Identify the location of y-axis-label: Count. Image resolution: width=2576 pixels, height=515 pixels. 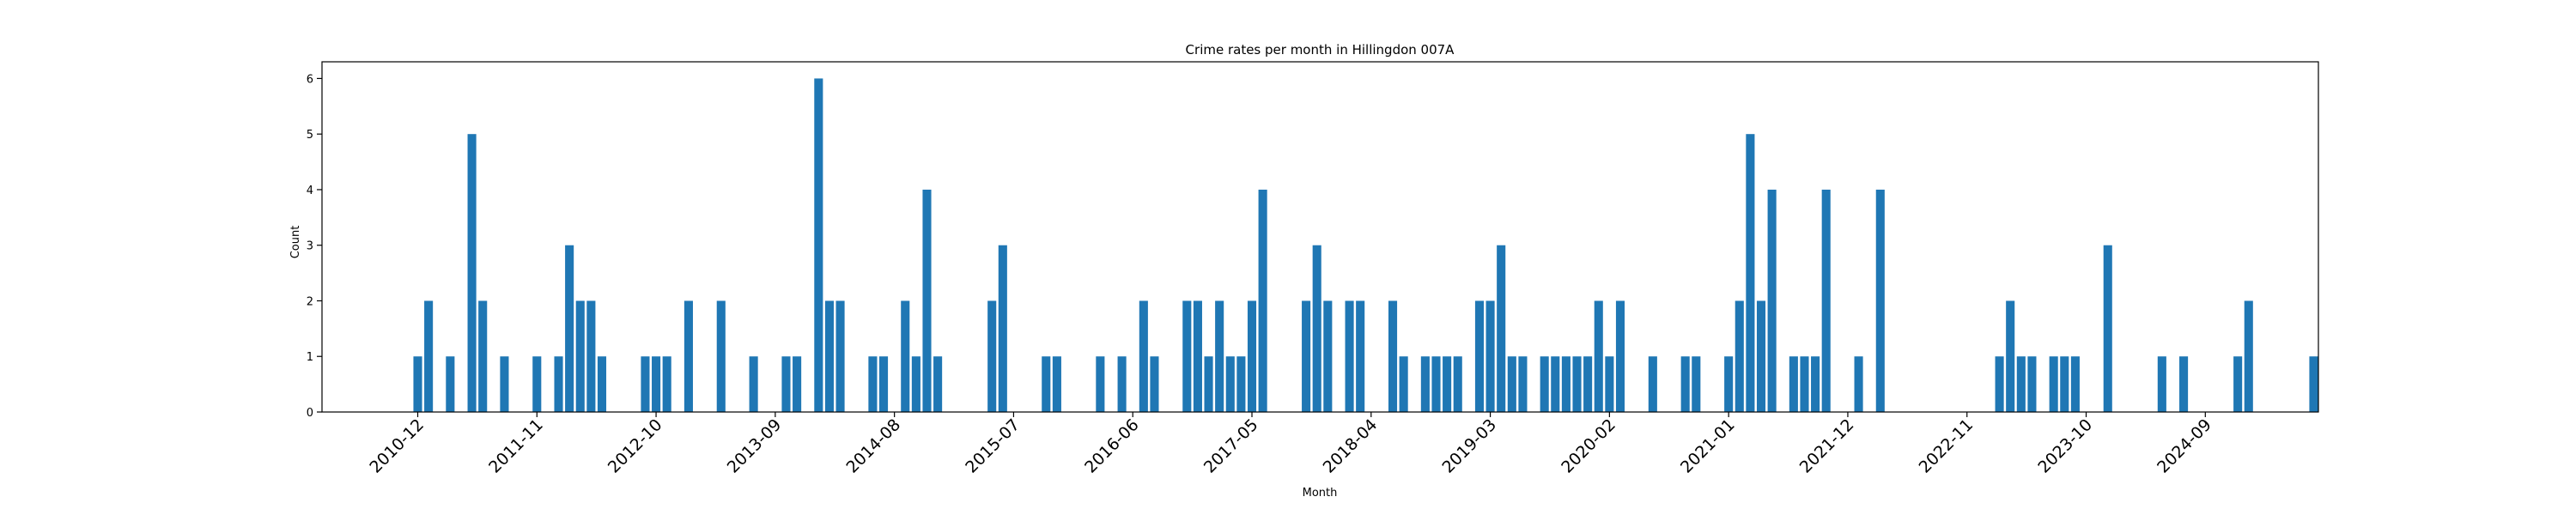
(295, 242).